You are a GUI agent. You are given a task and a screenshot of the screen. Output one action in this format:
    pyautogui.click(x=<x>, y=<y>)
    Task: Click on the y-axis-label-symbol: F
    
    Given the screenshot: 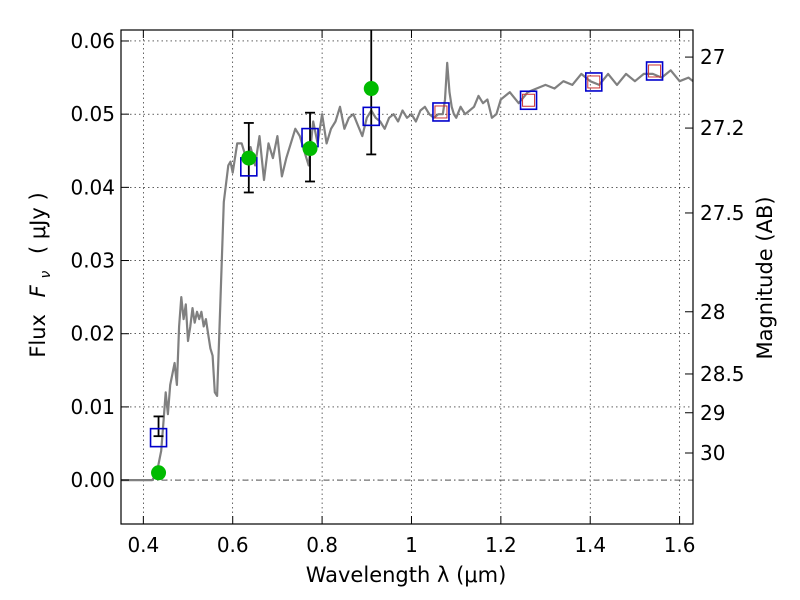 What is the action you would take?
    pyautogui.click(x=38, y=290)
    